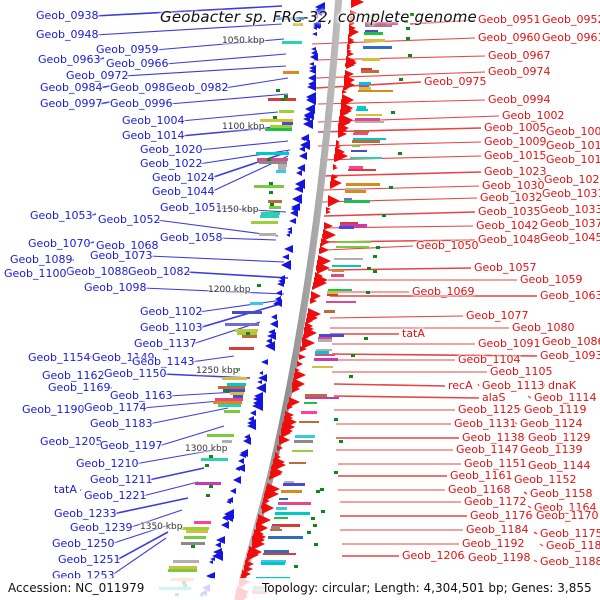  What do you see at coordinates (89, 559) in the screenshot?
I see `gene-label: Geob_1251` at bounding box center [89, 559].